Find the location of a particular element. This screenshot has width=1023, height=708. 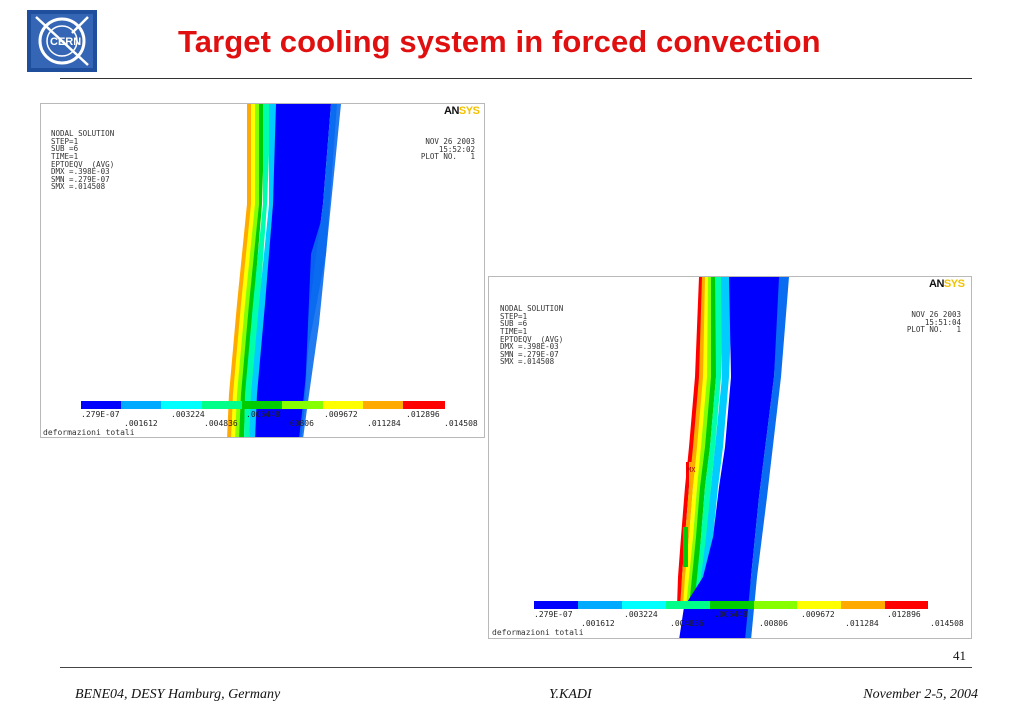

max-marker: MX is located at coordinates (691, 470).